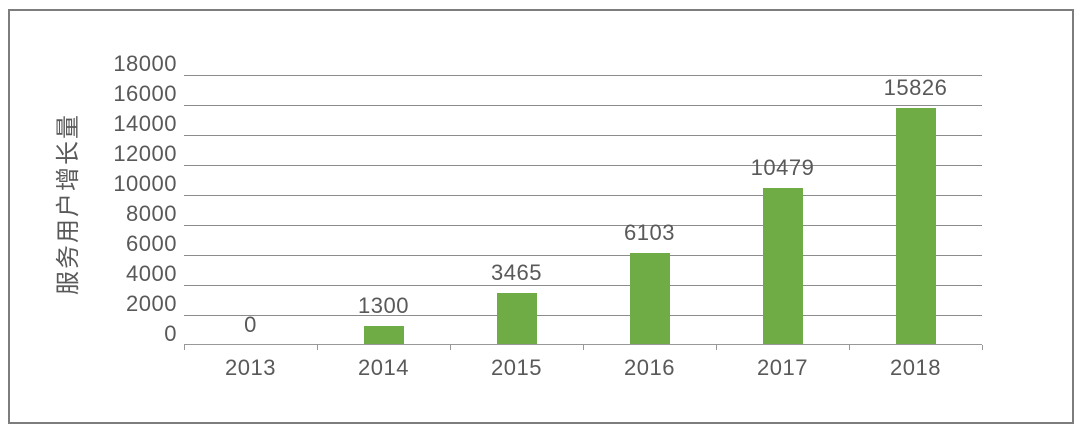 This screenshot has width=1082, height=433. Describe the element at coordinates (145, 183) in the screenshot. I see `y-axis-tick-label: 10000` at that location.